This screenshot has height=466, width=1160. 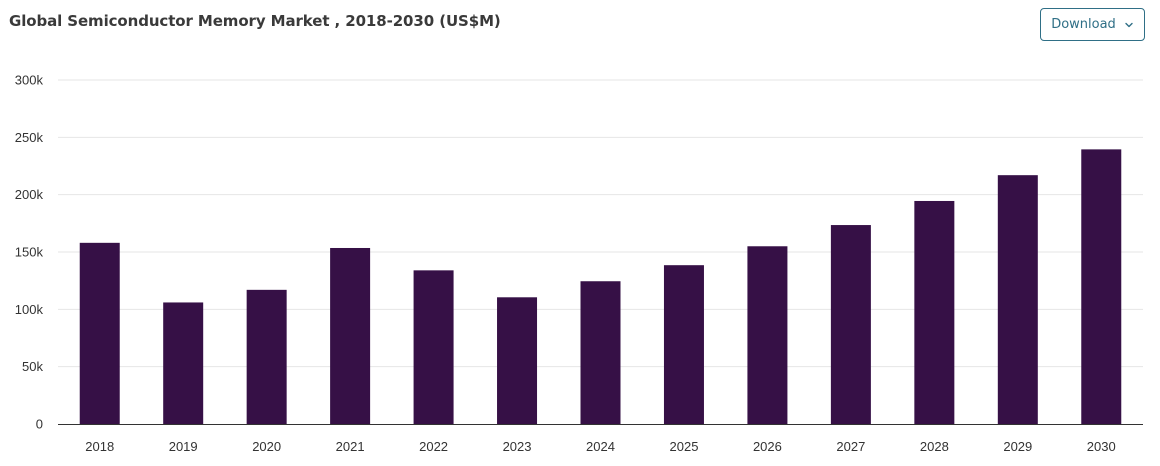 I want to click on x-tick-label: 2028, so click(x=934, y=446).